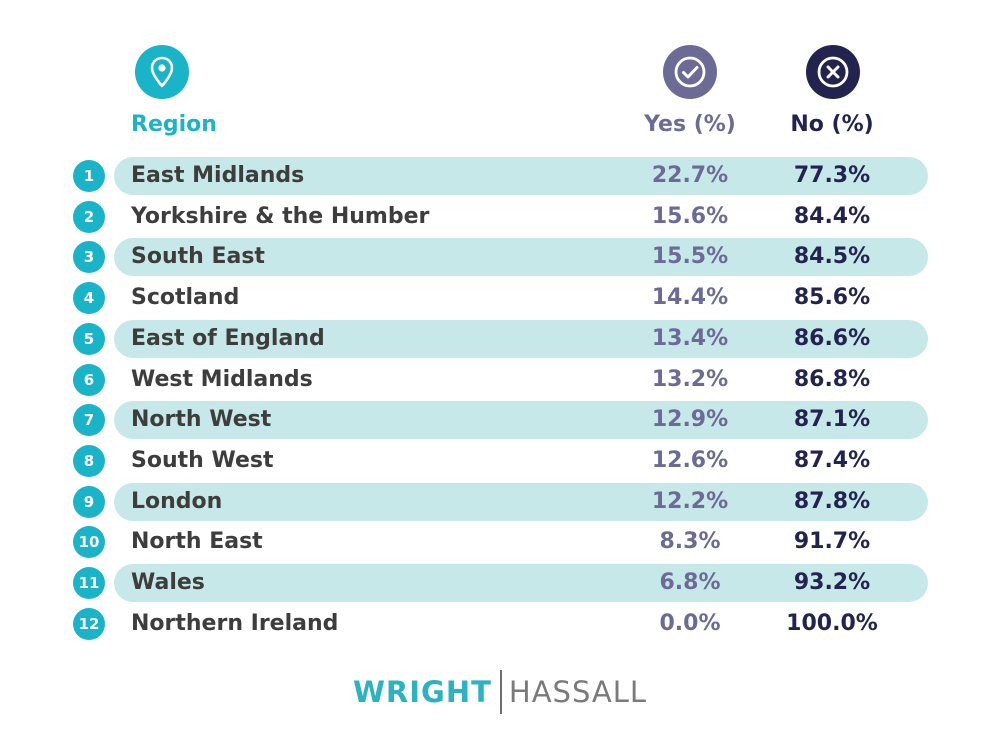 Image resolution: width=1000 pixels, height=737 pixels. What do you see at coordinates (832, 501) in the screenshot?
I see `no-value: 87.8%` at bounding box center [832, 501].